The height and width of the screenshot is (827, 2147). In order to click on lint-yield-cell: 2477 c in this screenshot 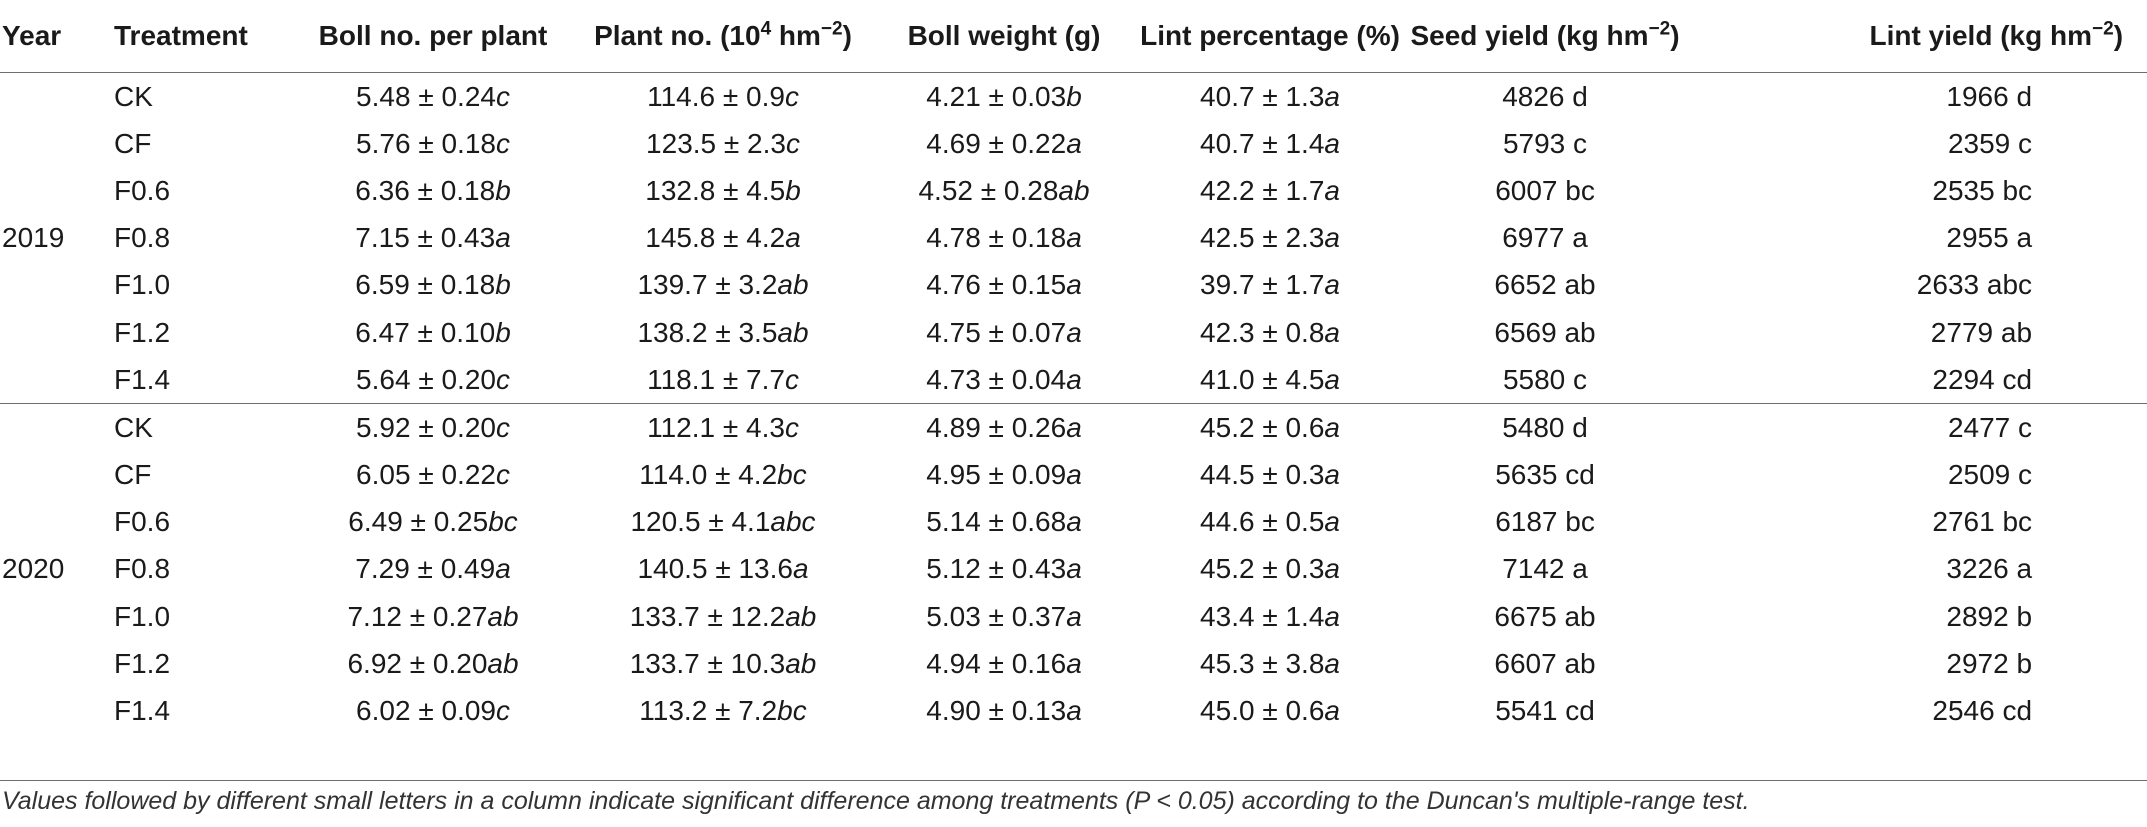, I will do `click(1990, 427)`.